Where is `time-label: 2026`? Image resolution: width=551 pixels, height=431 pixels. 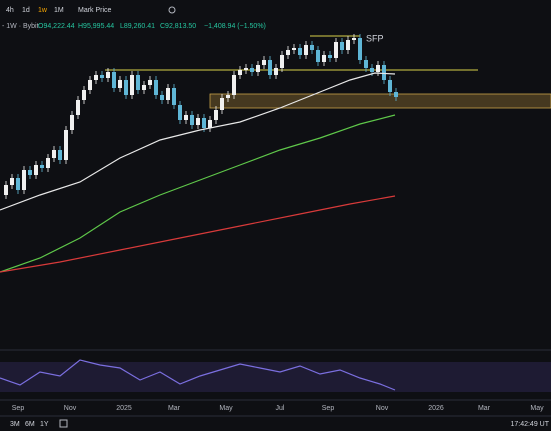 time-label: 2026 is located at coordinates (436, 408).